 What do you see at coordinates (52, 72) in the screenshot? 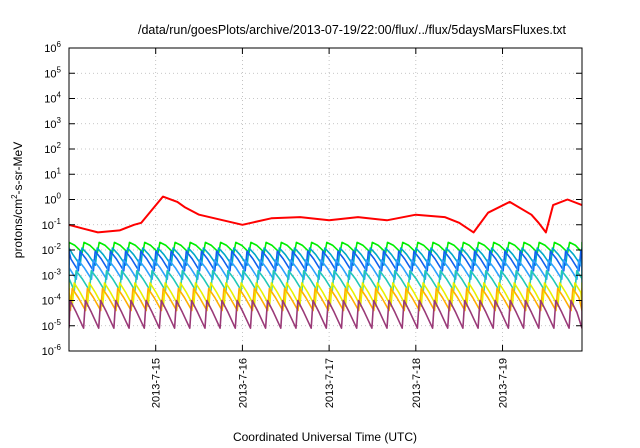
I see `y-tick-label: 10⁵` at bounding box center [52, 72].